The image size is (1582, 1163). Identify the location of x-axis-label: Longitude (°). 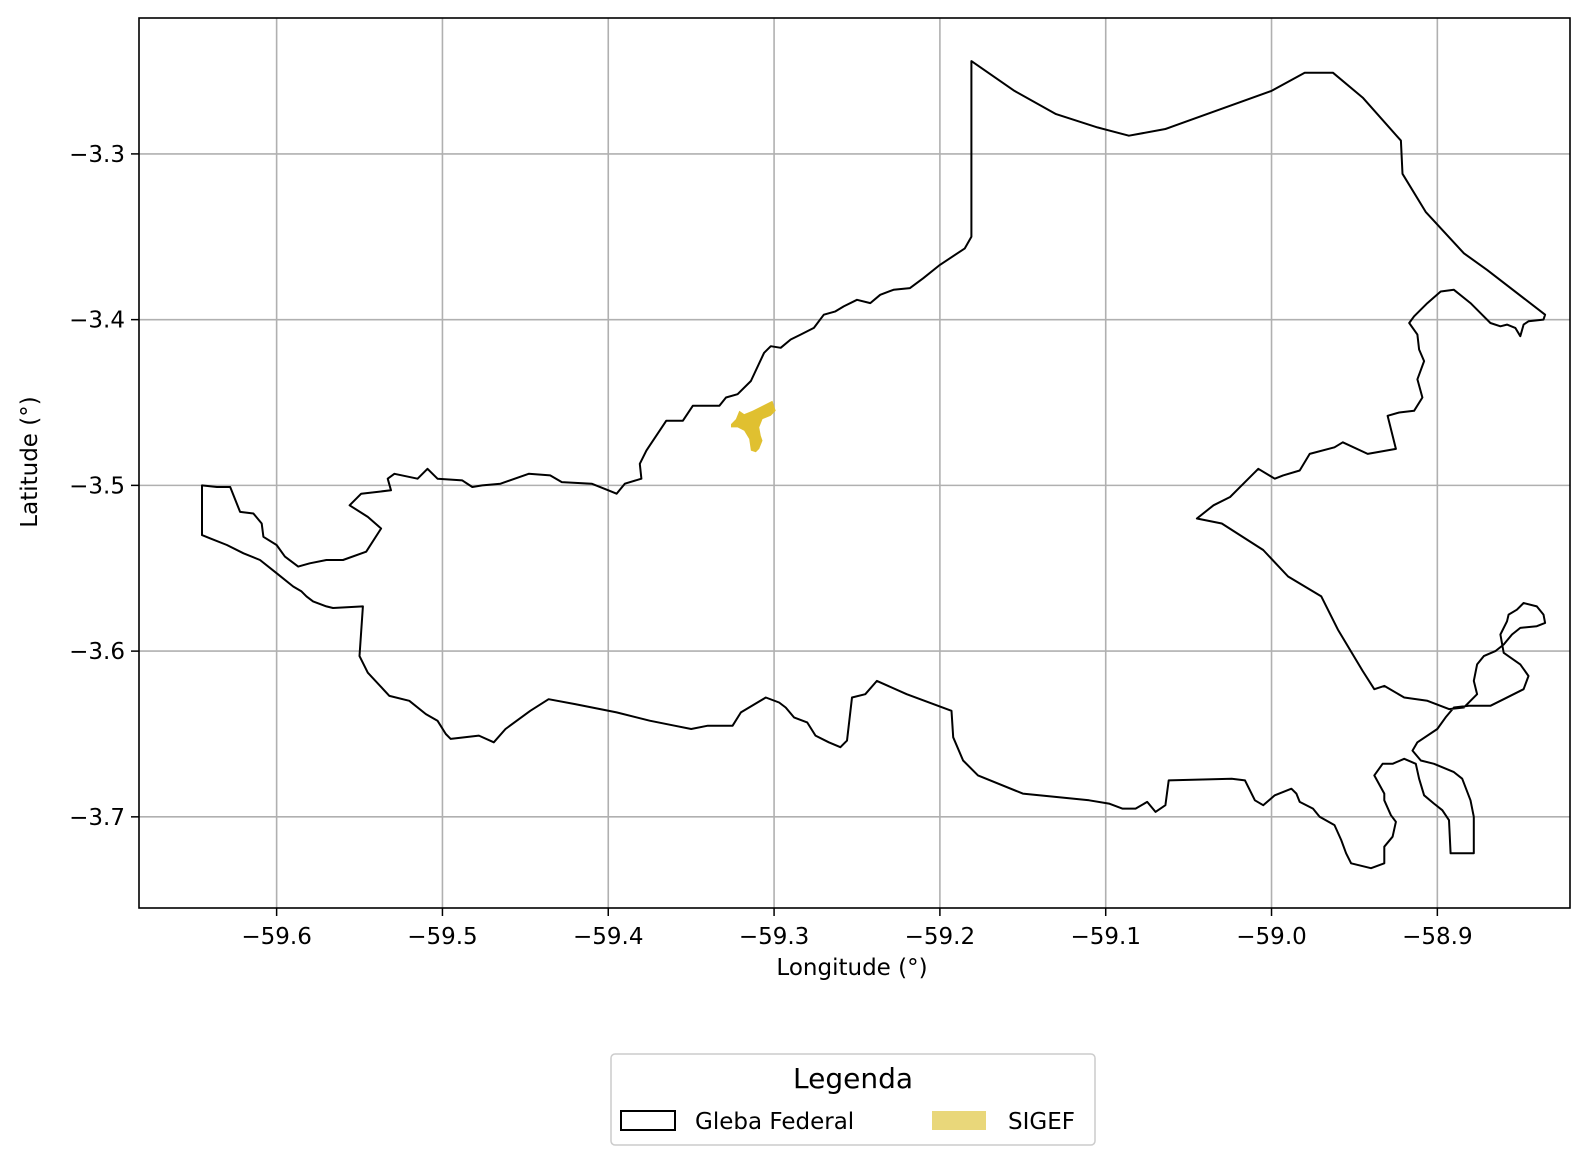
(851, 968).